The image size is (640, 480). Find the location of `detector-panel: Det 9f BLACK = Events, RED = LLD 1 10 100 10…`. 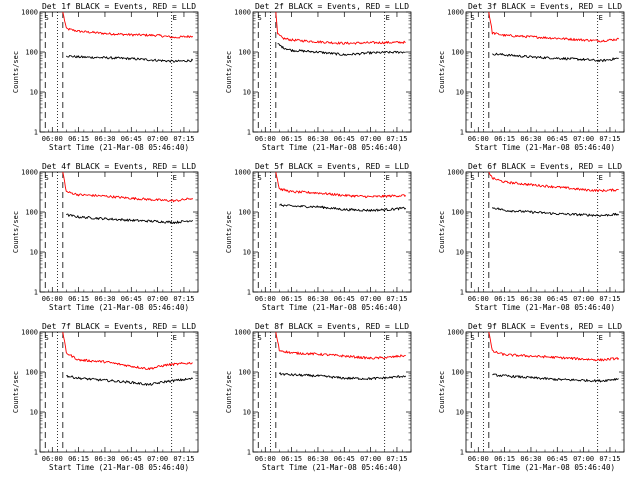

detector-panel: Det 9f BLACK = Events, RED = LLD 1 10 100 10… is located at coordinates (531, 397).